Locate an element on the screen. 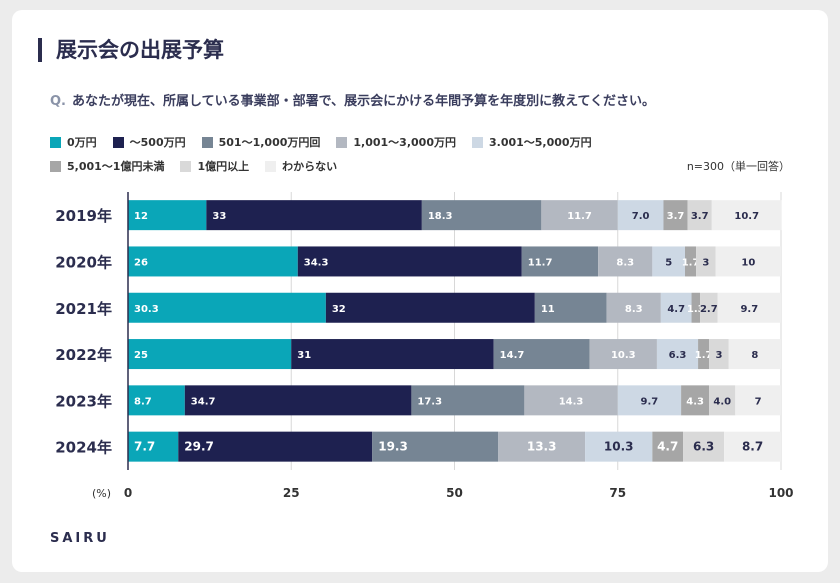  legend-item: わからない is located at coordinates (301, 166).